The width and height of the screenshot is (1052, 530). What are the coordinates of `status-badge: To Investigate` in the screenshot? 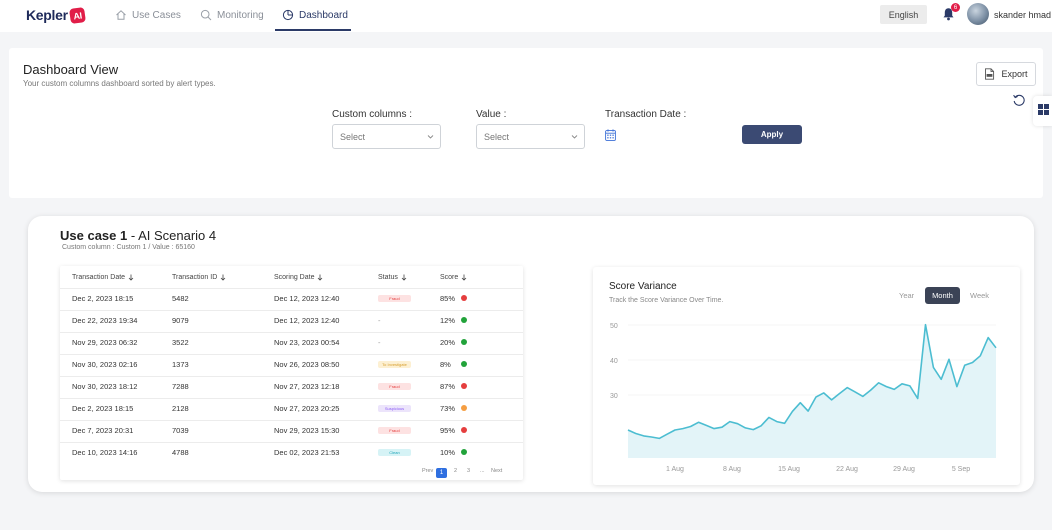 It's located at (394, 364).